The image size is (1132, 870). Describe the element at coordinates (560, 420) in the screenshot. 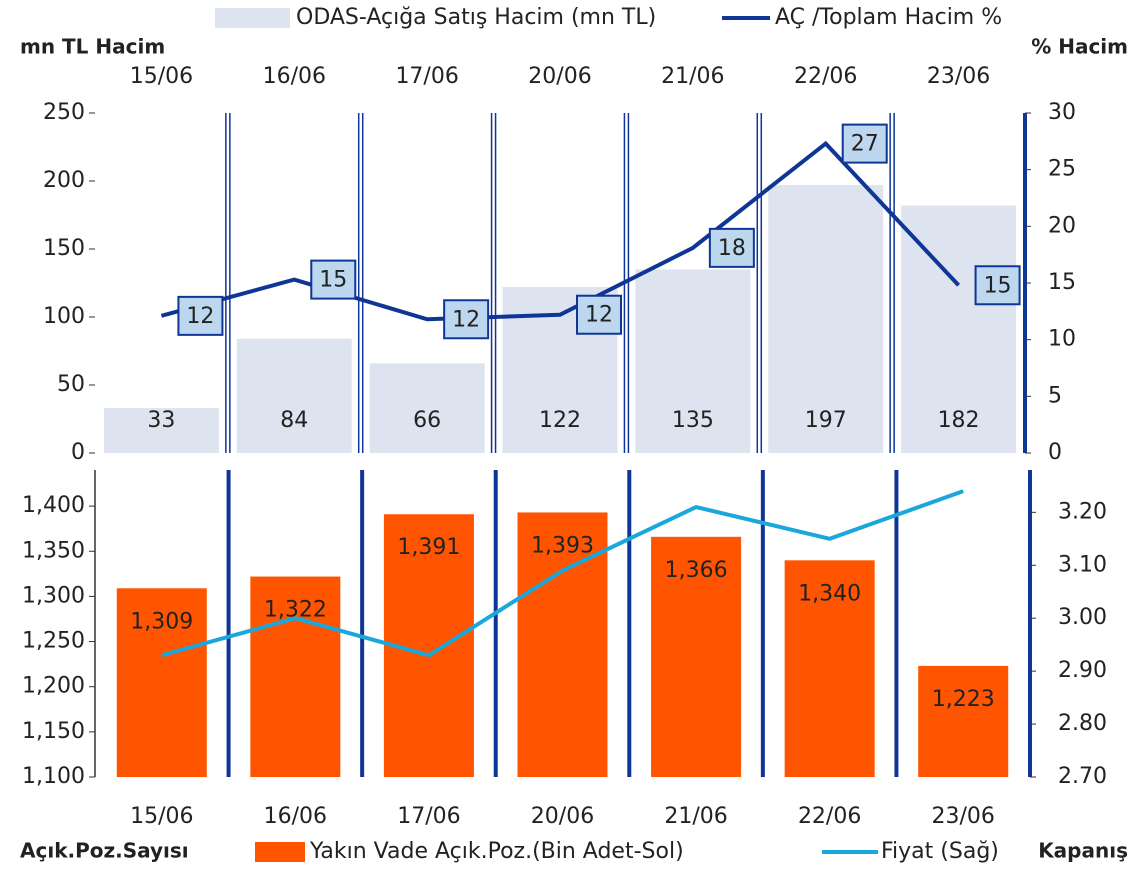

I see `data-label: 122` at that location.